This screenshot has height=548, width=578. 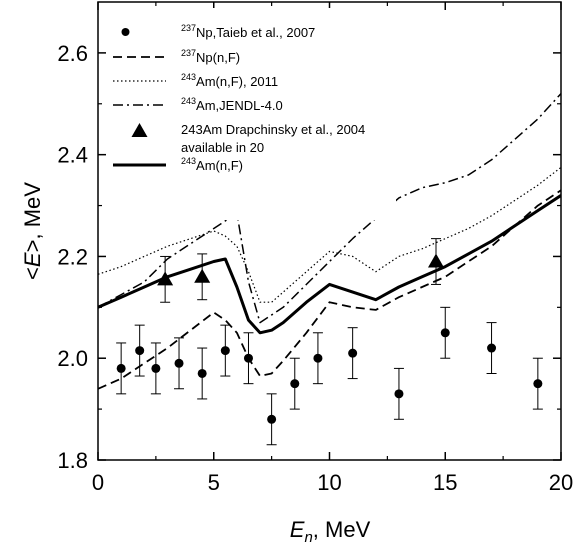 What do you see at coordinates (239, 105) in the screenshot?
I see `legend-label-text: Am,JENDL-4.0` at bounding box center [239, 105].